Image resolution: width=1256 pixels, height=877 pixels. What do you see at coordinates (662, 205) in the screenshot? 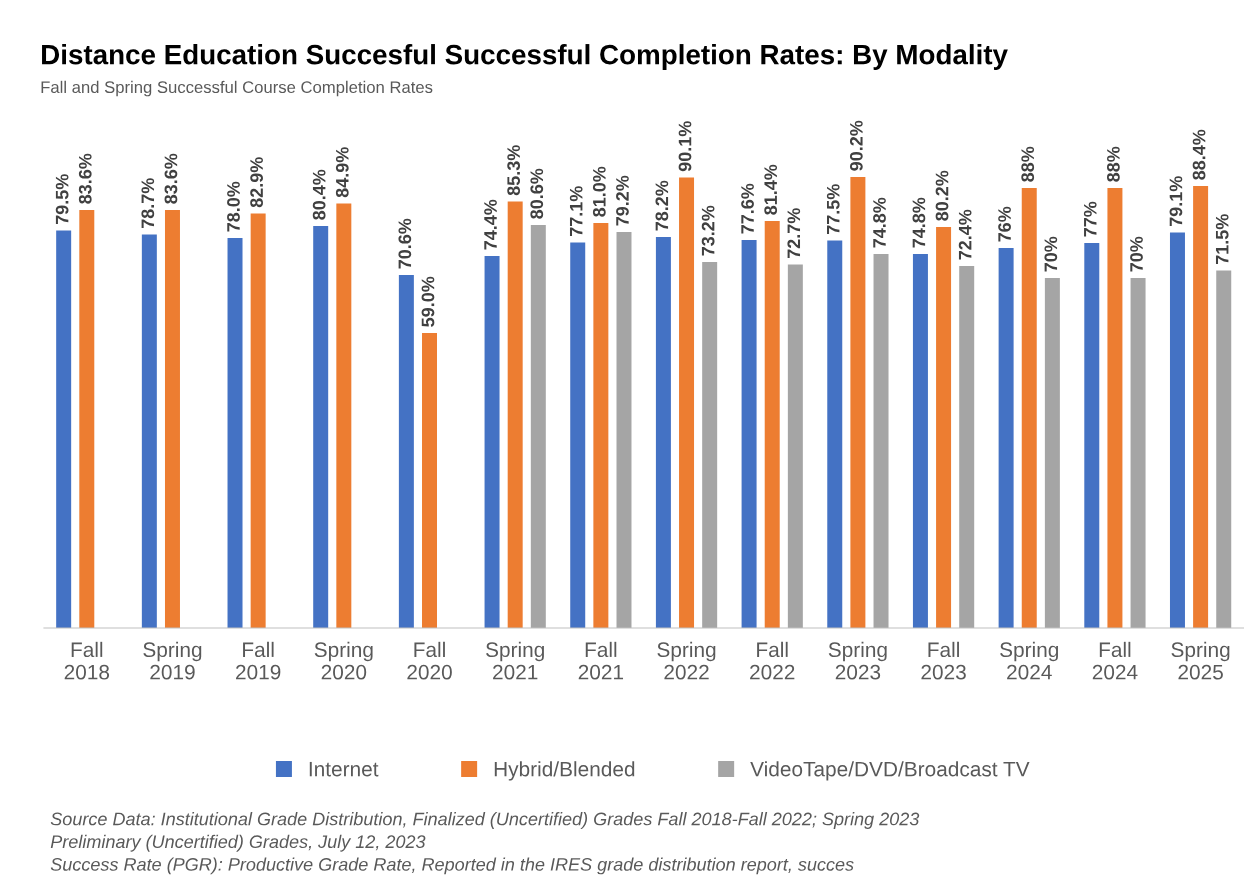
I see `data-label: 78.2%` at bounding box center [662, 205].